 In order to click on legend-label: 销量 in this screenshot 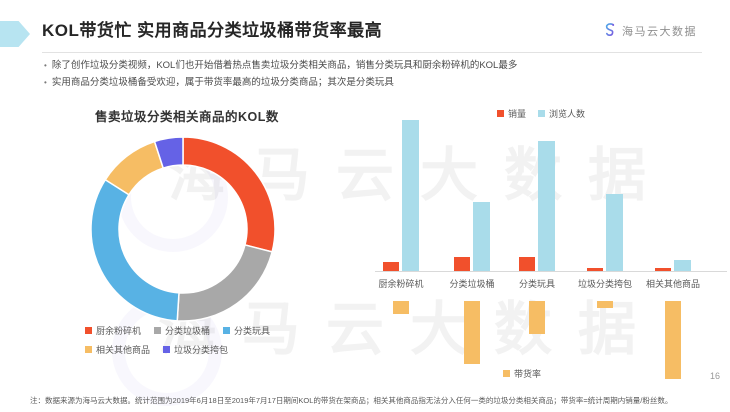, I will do `click(517, 114)`.